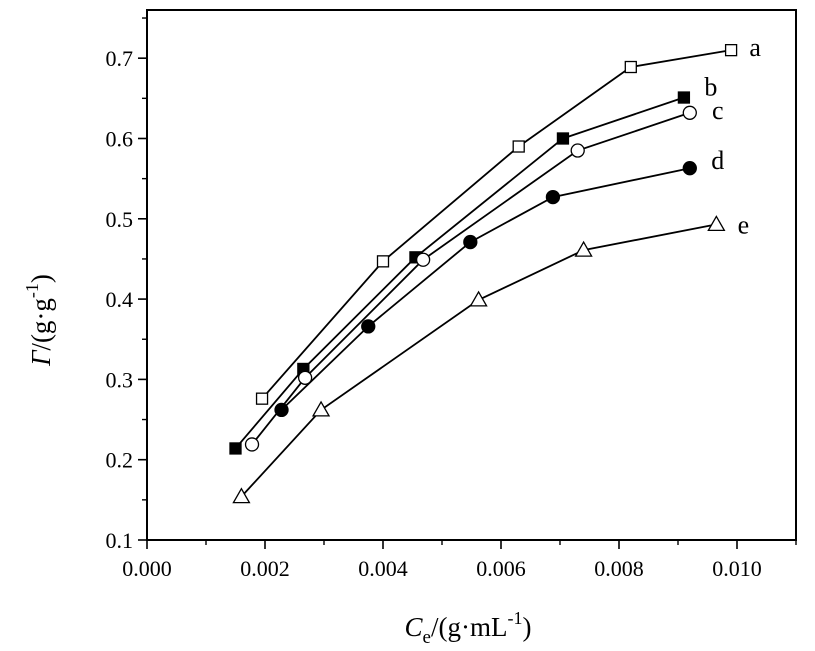 The image size is (815, 651). I want to click on series-label: d, so click(717, 160).